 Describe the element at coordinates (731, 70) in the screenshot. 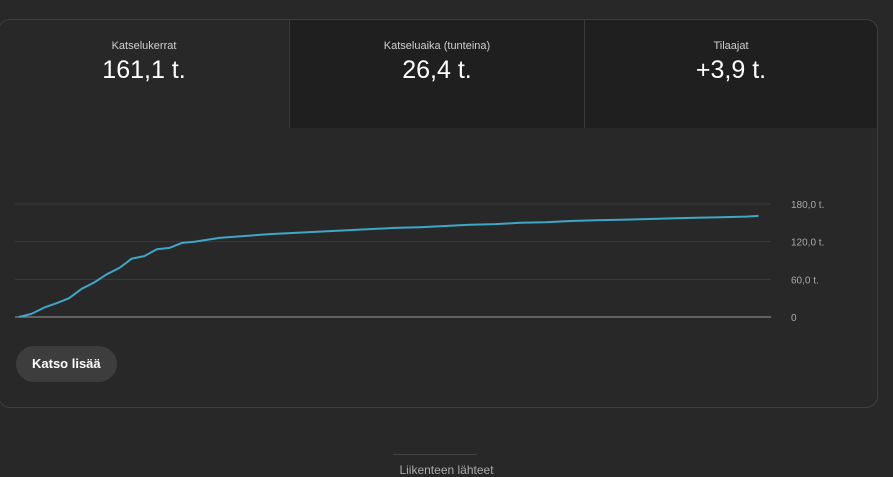

I see `tab-subscribers-value: +3,9 t.` at that location.